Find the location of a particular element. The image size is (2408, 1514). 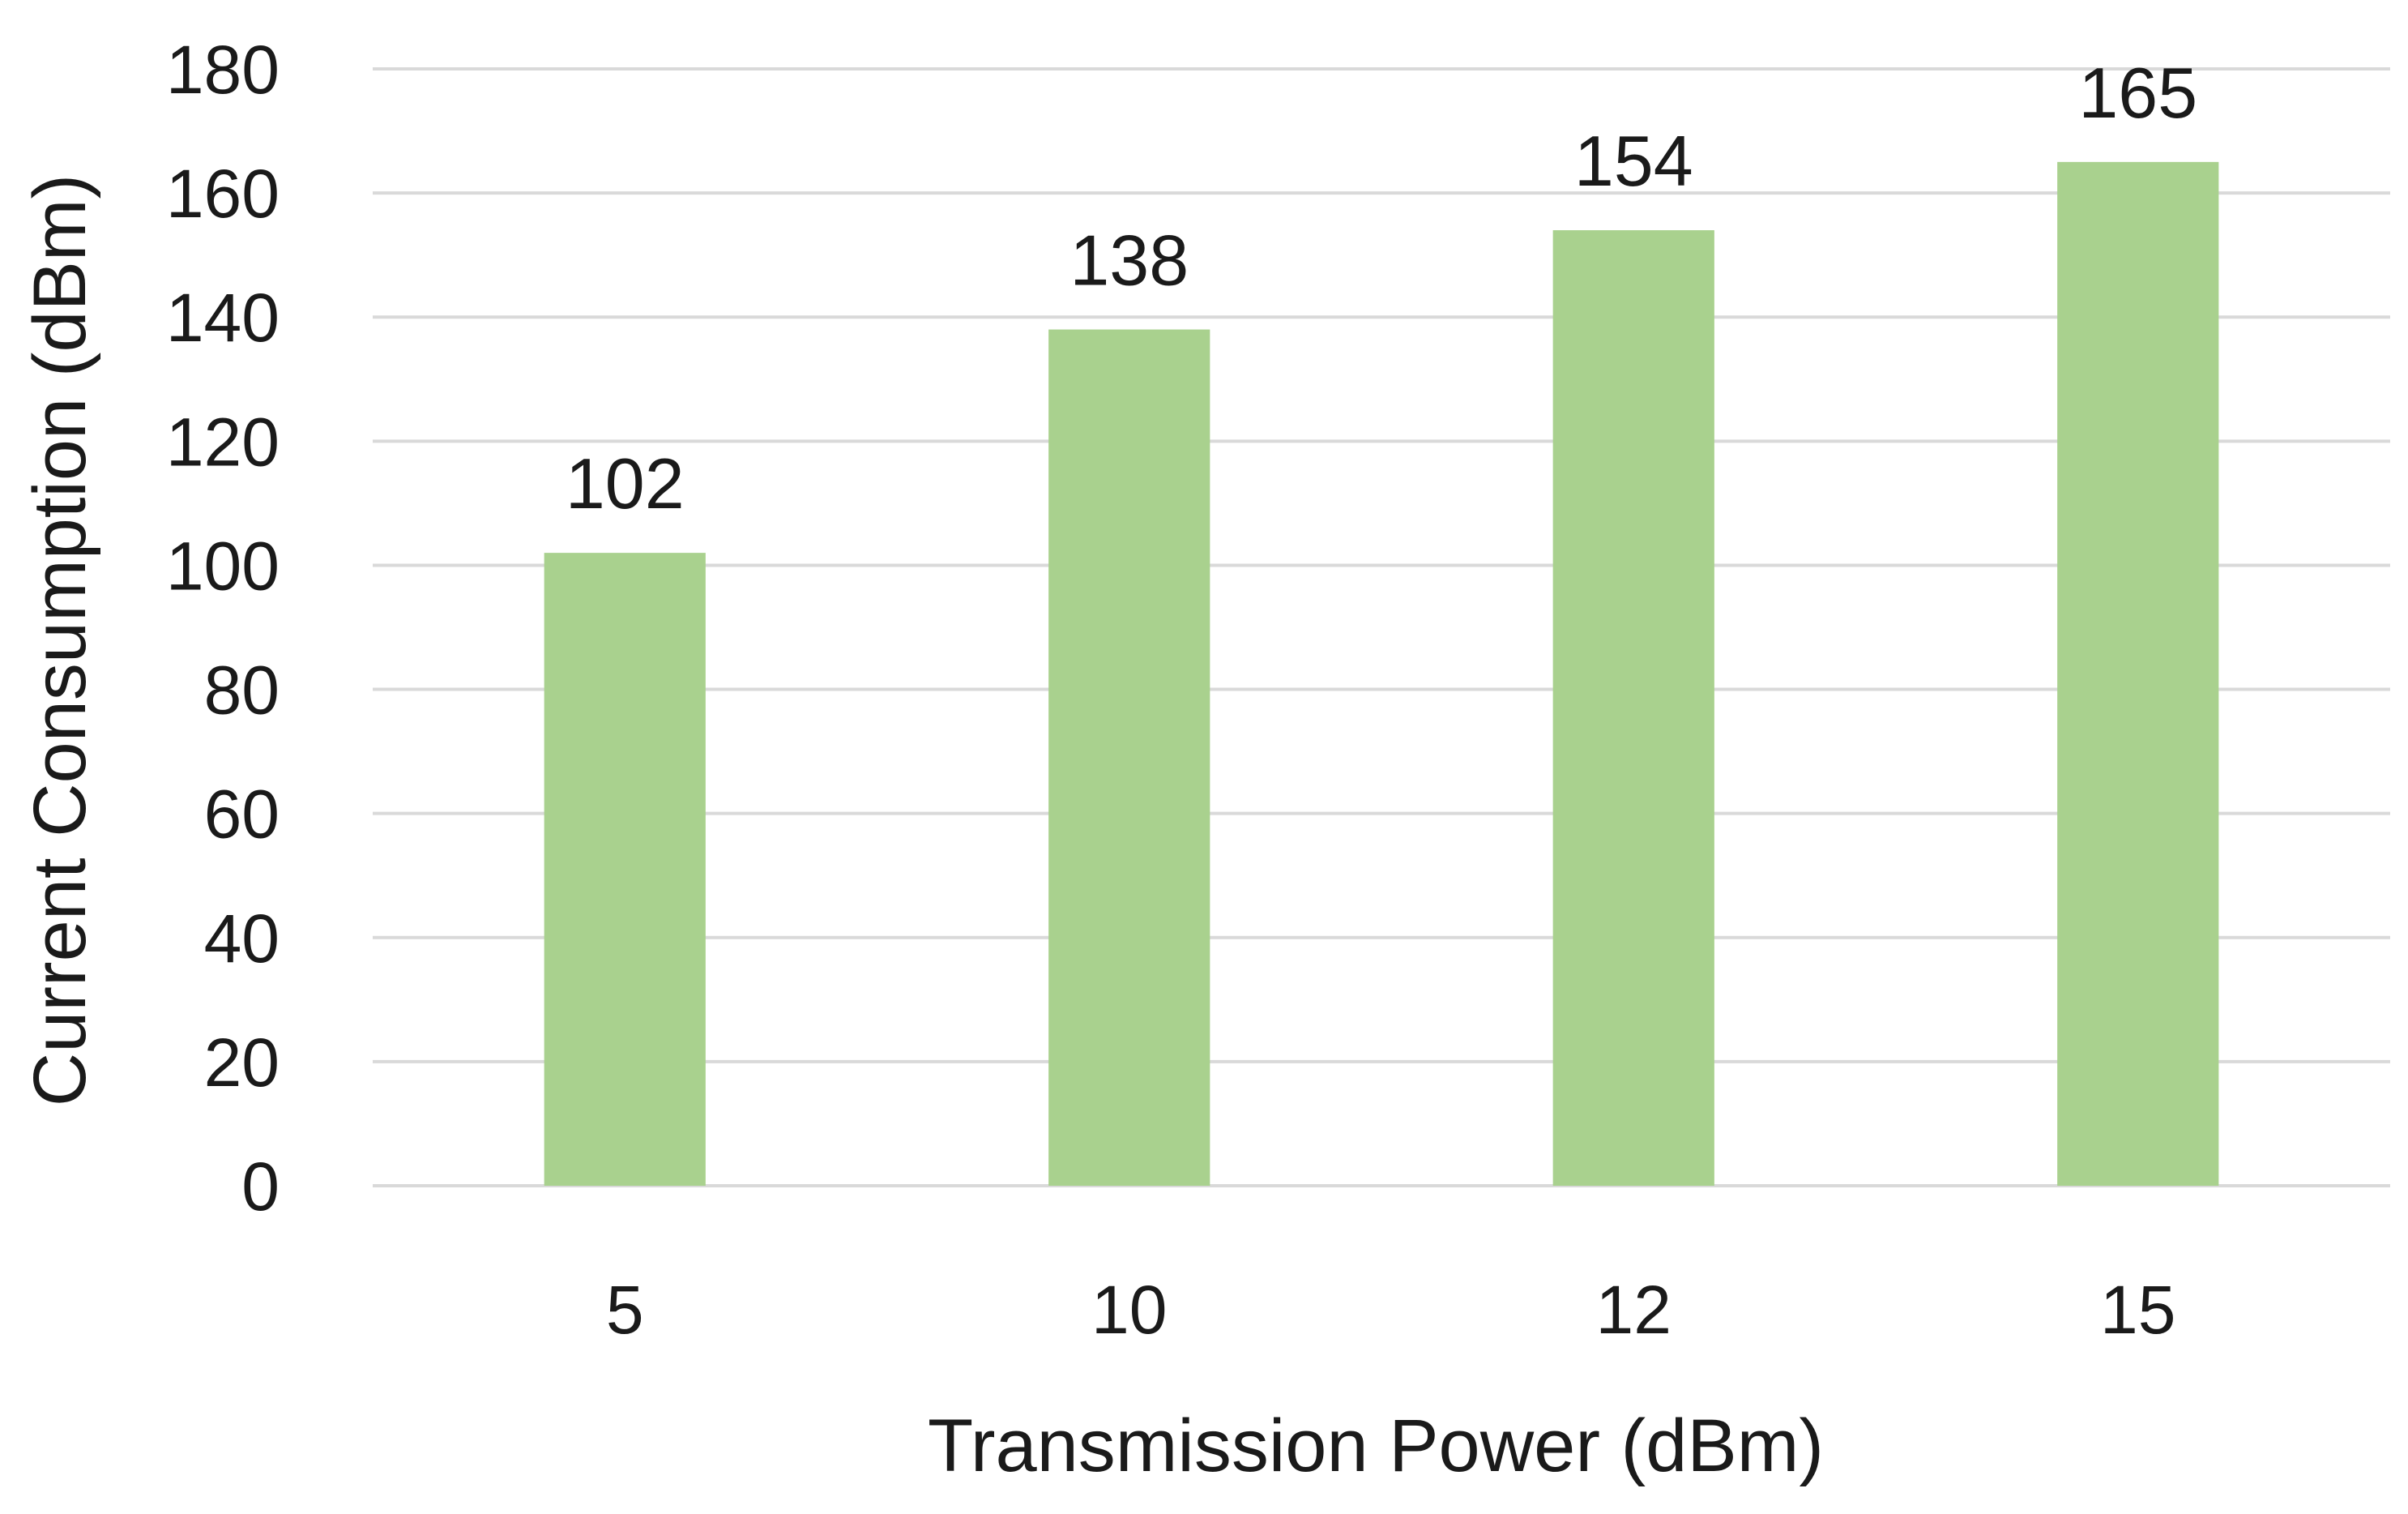

y-tick-label: 180 is located at coordinates (223, 70).